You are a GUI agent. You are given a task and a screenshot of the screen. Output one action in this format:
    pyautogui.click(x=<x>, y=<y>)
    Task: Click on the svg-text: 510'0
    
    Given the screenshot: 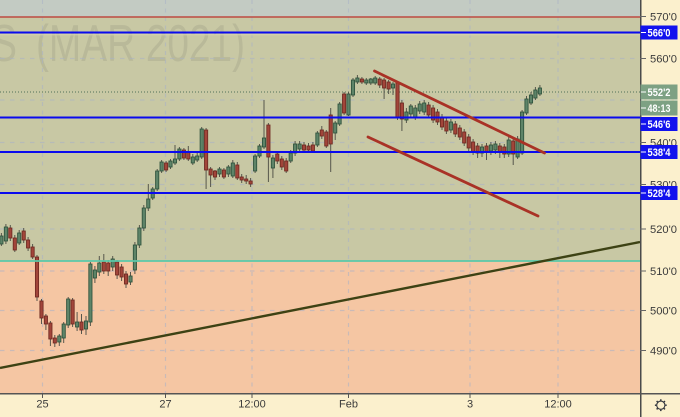 What is the action you would take?
    pyautogui.click(x=663, y=272)
    